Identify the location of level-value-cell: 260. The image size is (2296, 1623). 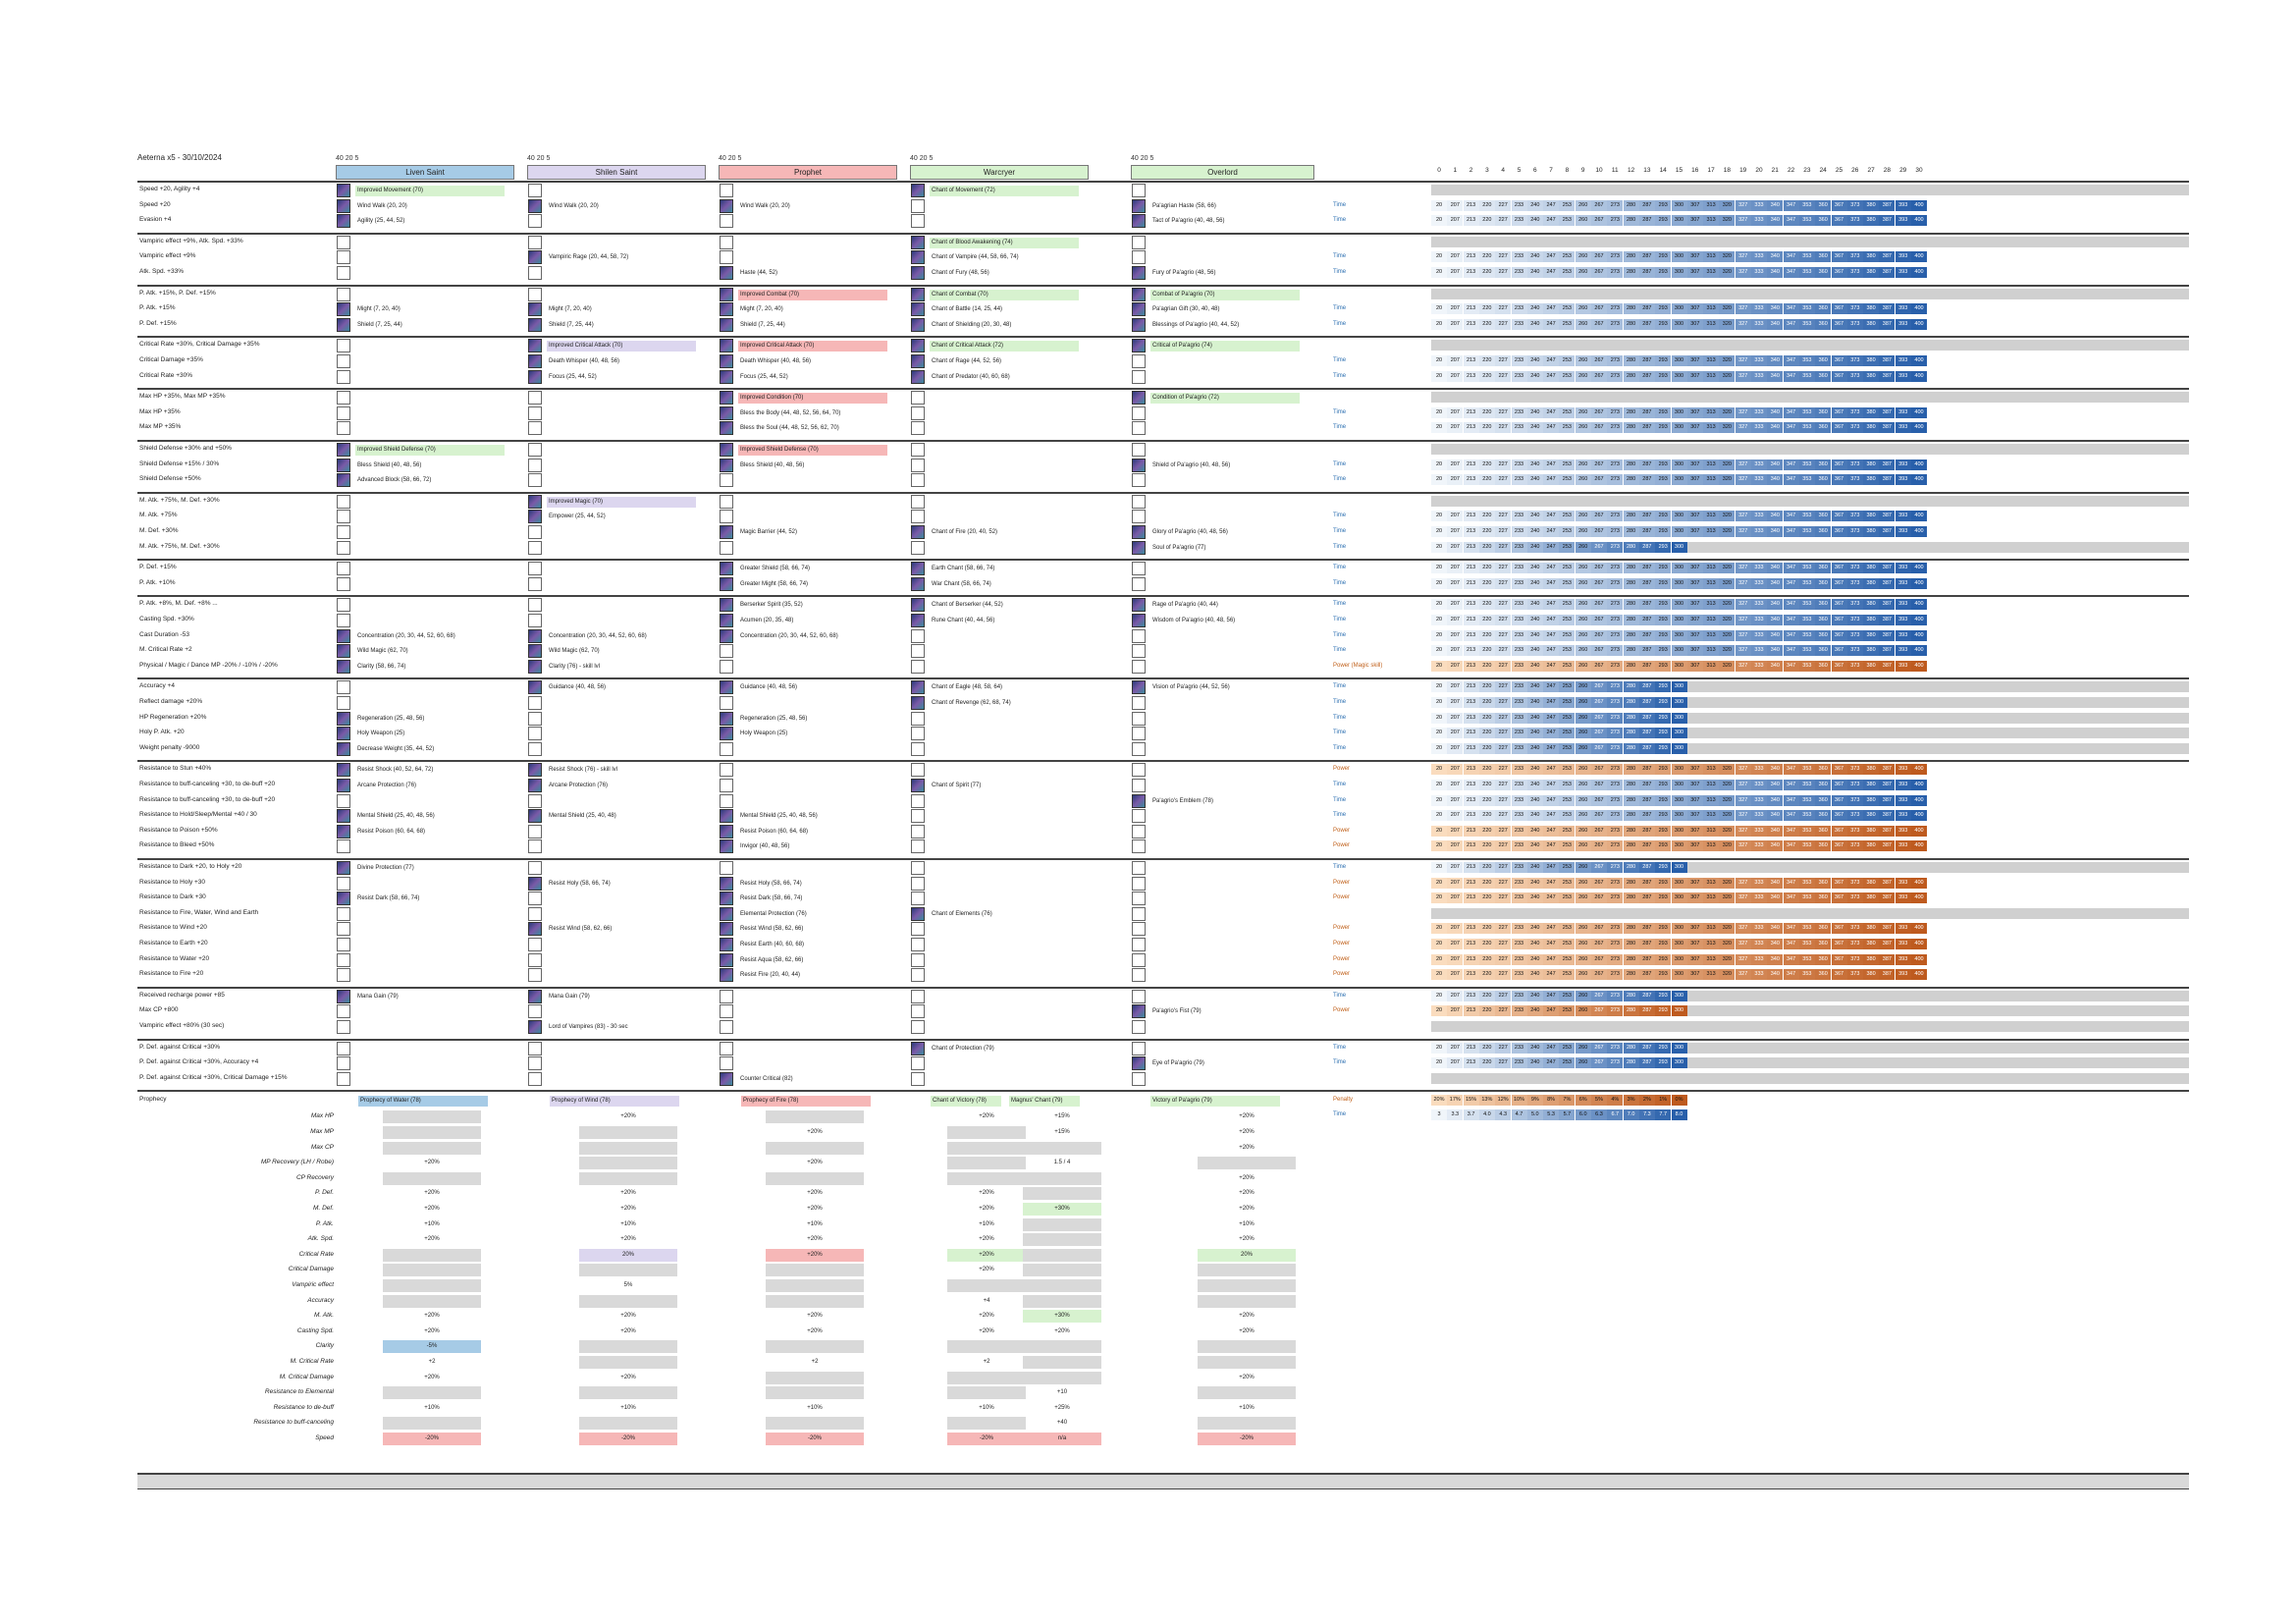
(1583, 428).